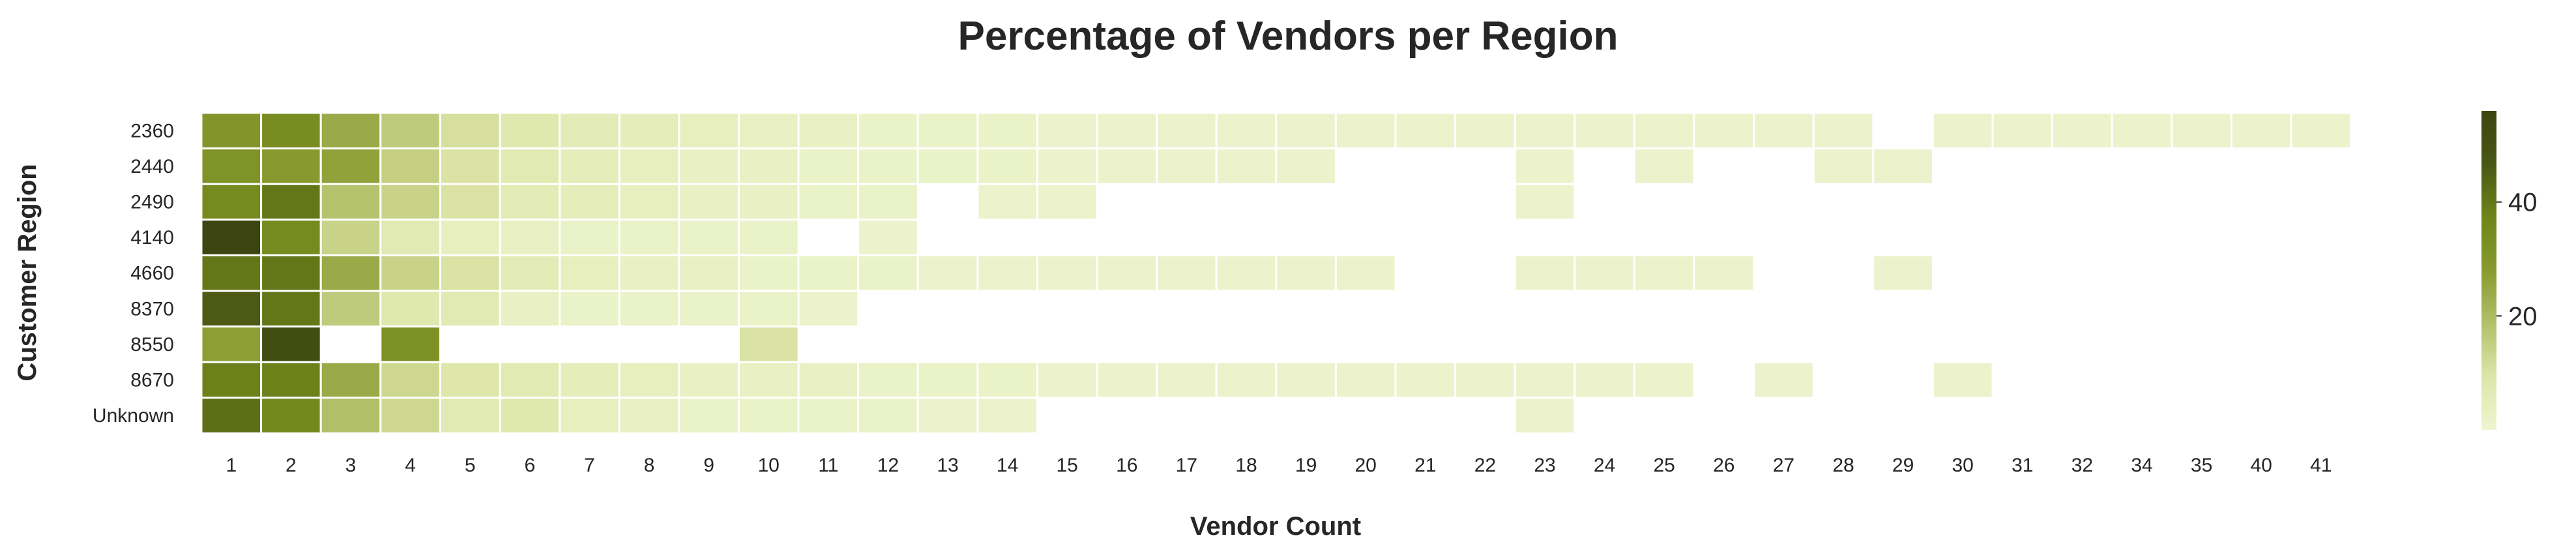  What do you see at coordinates (888, 465) in the screenshot?
I see `x-tick-label: 12` at bounding box center [888, 465].